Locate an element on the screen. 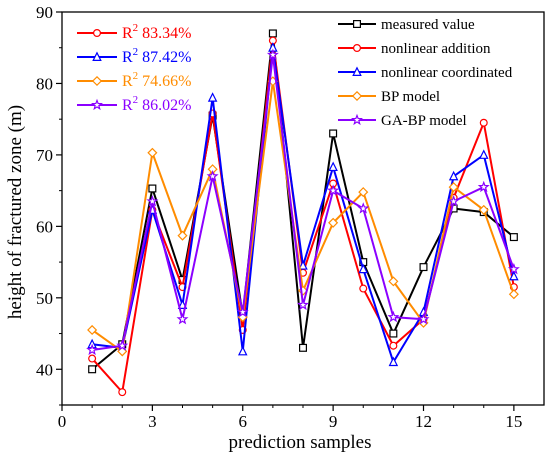 This screenshot has height=458, width=550. legend-label-nonlinear-addition: nonlinear addition is located at coordinates (436, 49).